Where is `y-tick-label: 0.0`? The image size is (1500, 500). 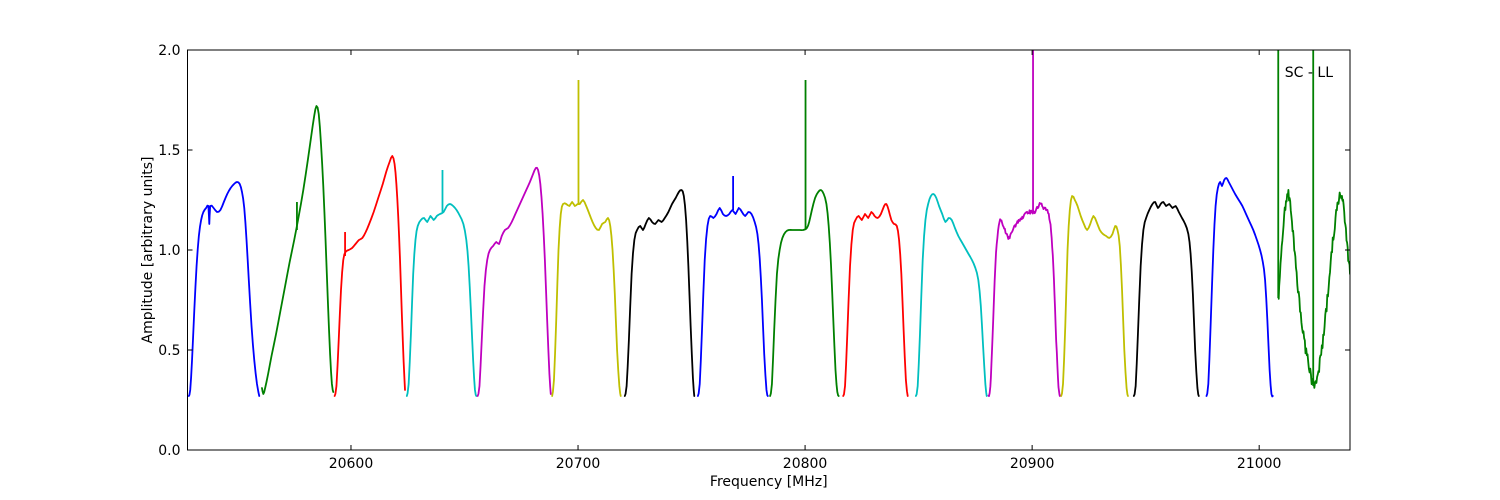
y-tick-label: 0.0 is located at coordinates (169, 451).